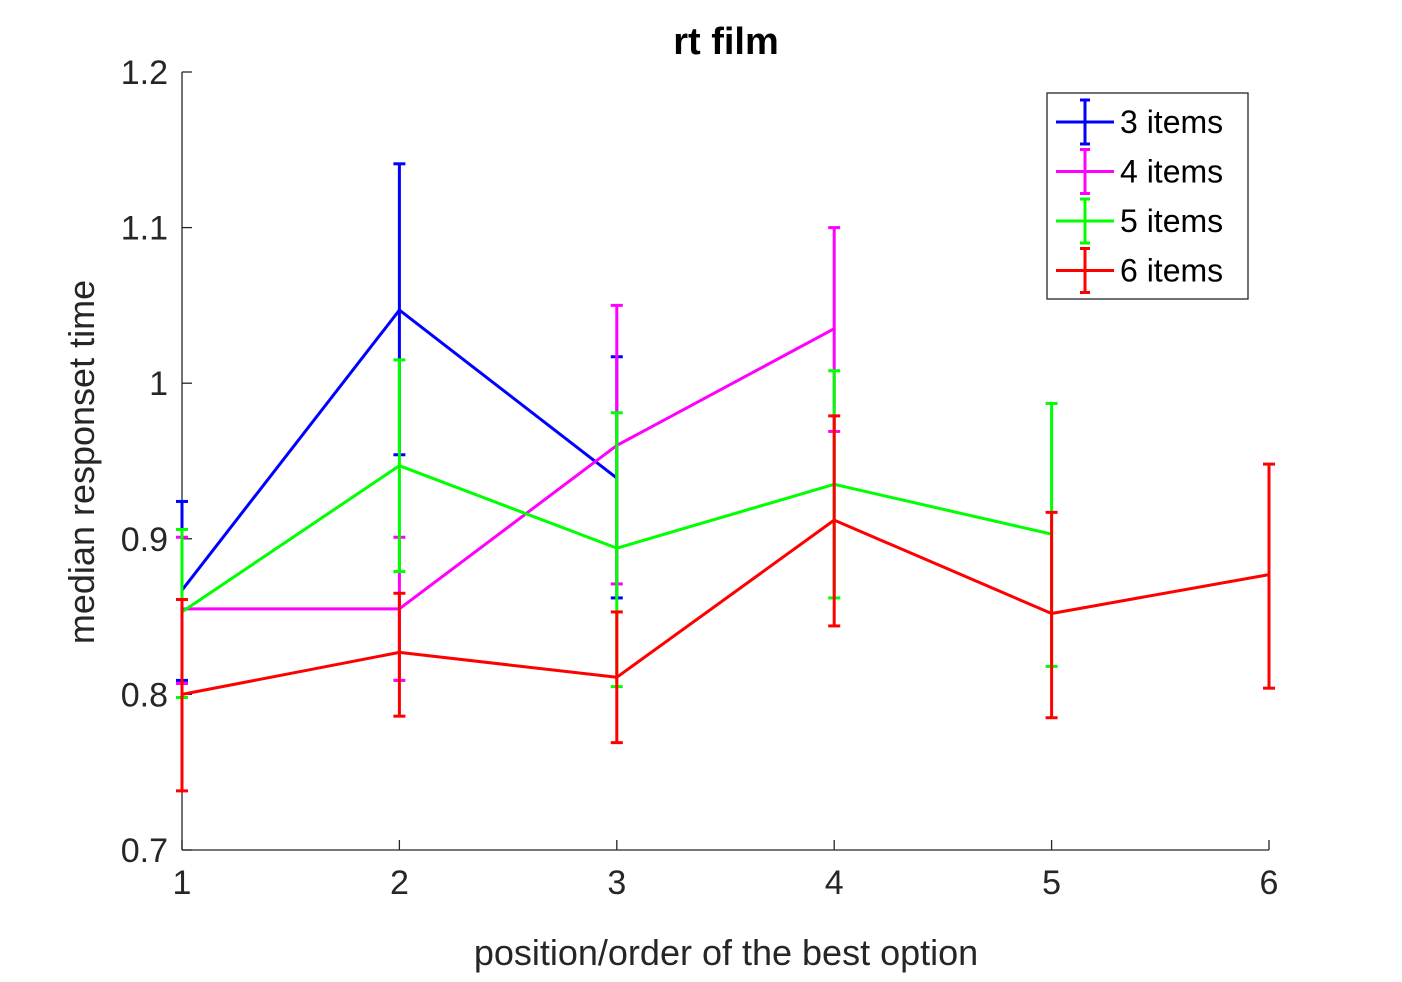  What do you see at coordinates (1269, 883) in the screenshot?
I see `x-tick-label: 6` at bounding box center [1269, 883].